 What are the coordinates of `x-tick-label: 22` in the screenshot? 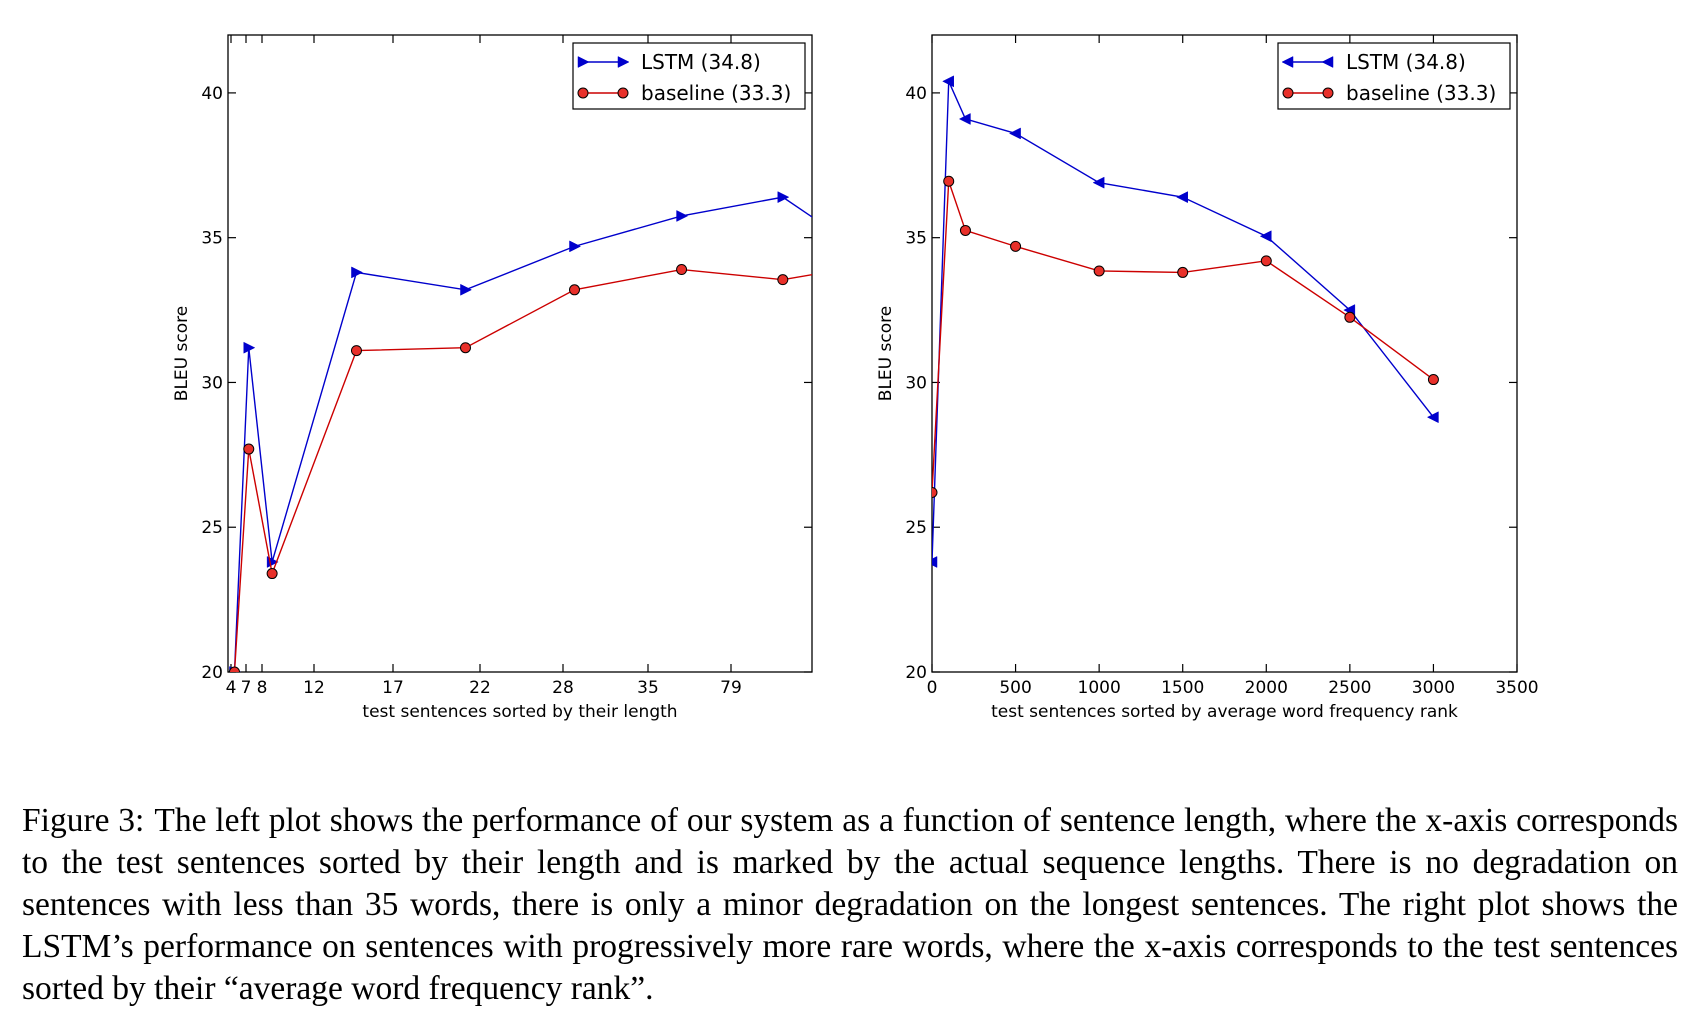 It's located at (480, 688).